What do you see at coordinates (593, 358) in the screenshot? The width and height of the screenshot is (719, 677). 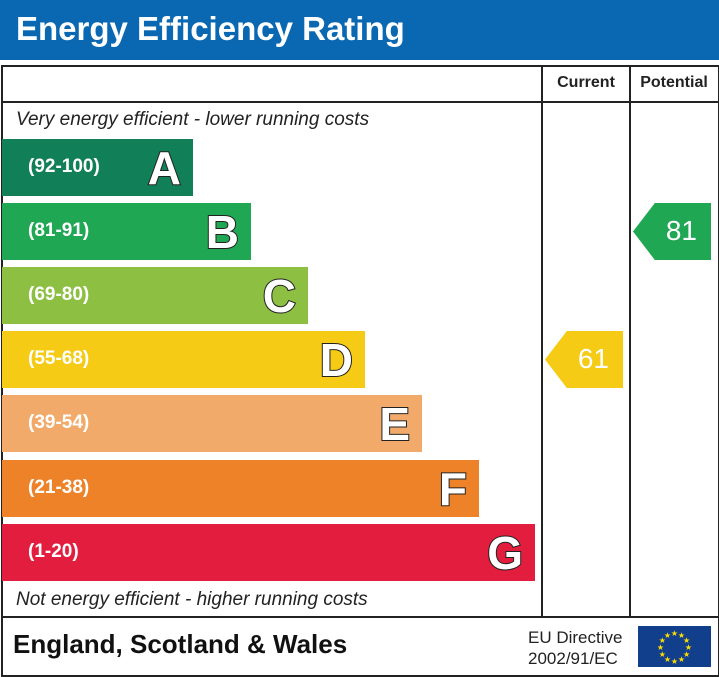 I see `current-rating-value: 61` at bounding box center [593, 358].